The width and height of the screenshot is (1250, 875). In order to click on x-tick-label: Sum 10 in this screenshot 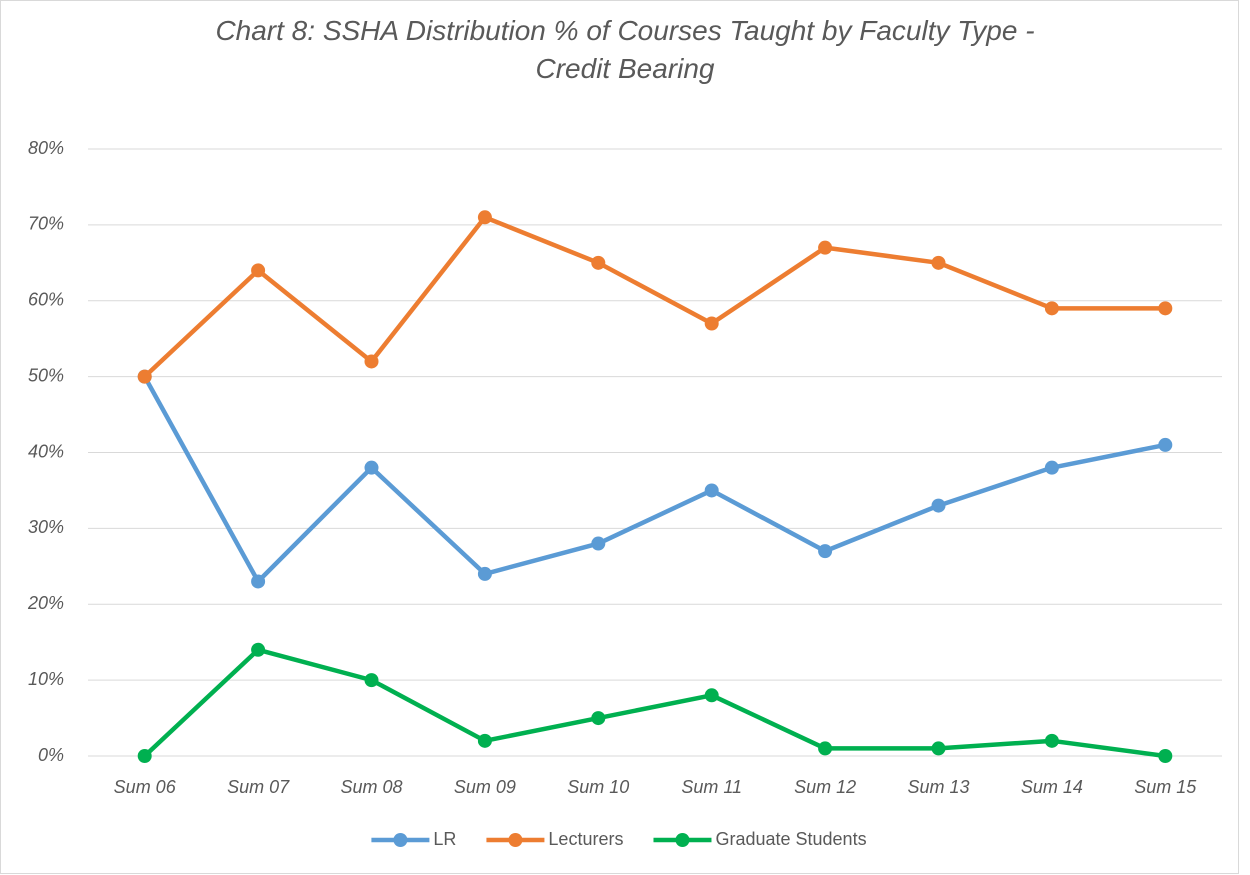, I will do `click(598, 787)`.